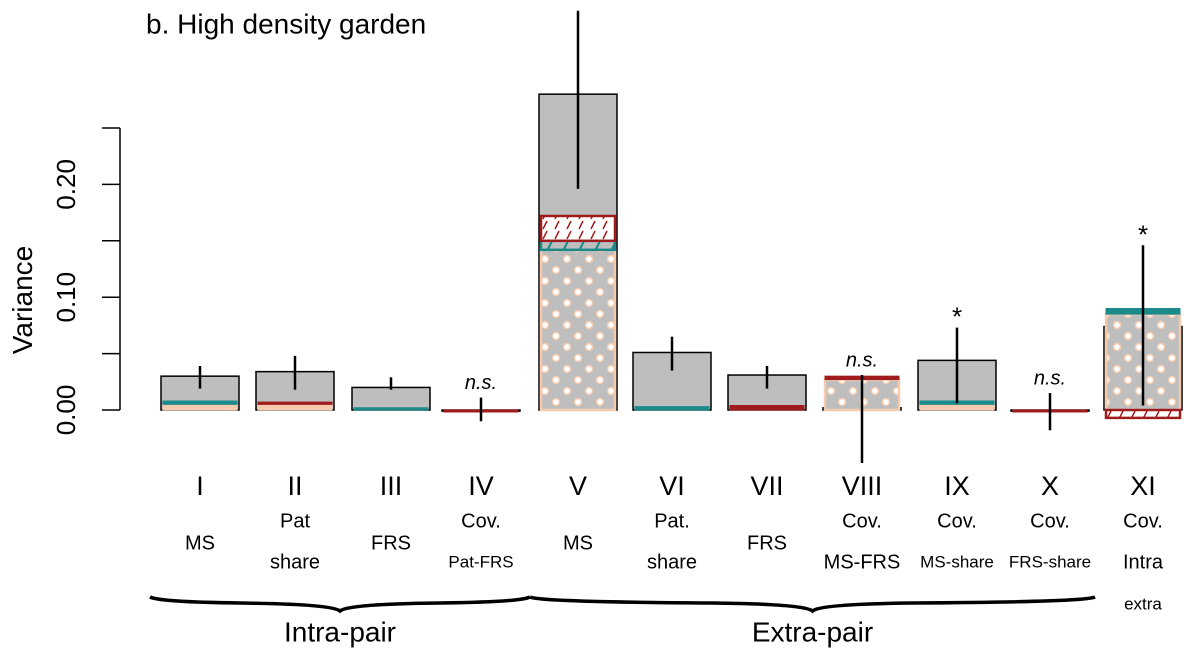 The image size is (1184, 649). I want to click on x-sublabel: MS-FRS, so click(862, 562).